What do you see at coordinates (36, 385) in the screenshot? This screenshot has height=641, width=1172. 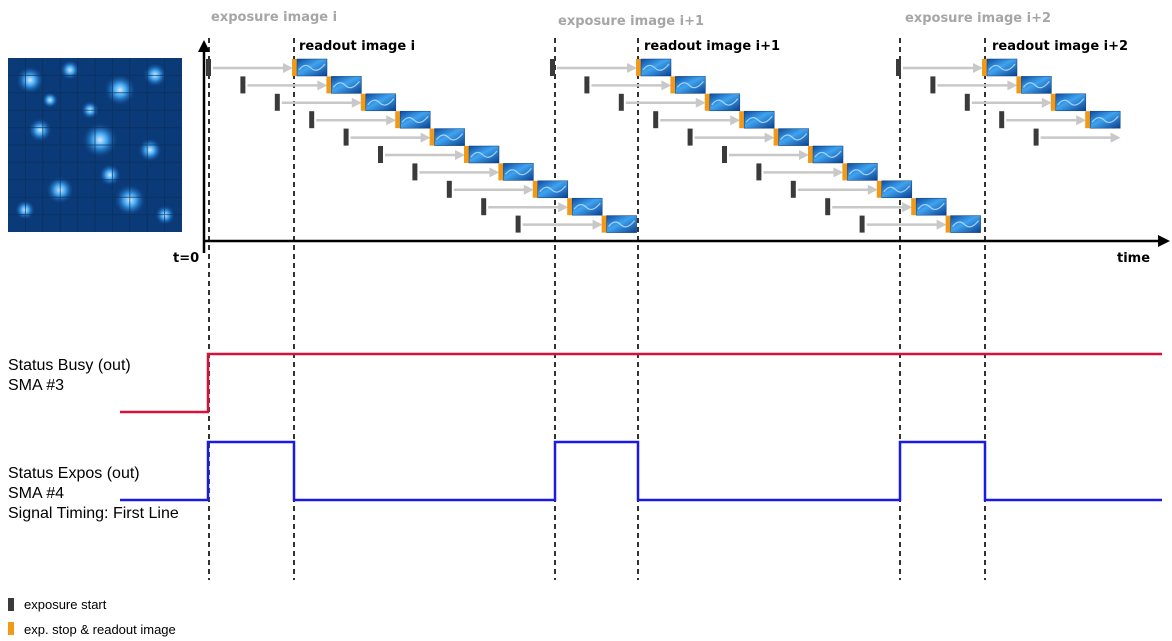 I see `busy-sma-label: SMA #3` at bounding box center [36, 385].